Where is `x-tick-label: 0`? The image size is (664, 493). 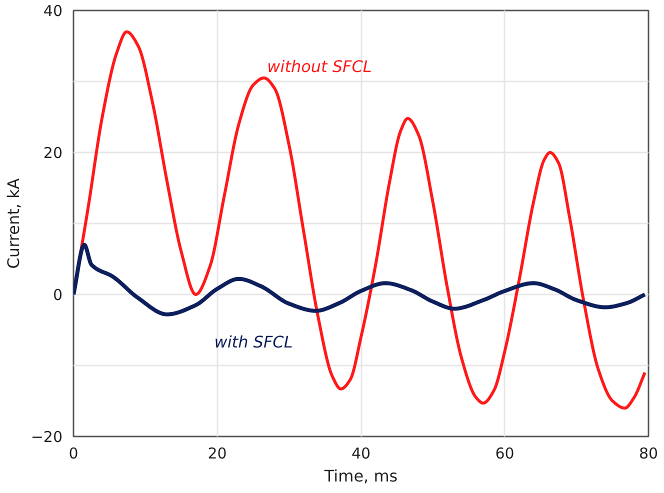
x-tick-label: 0 is located at coordinates (73, 453).